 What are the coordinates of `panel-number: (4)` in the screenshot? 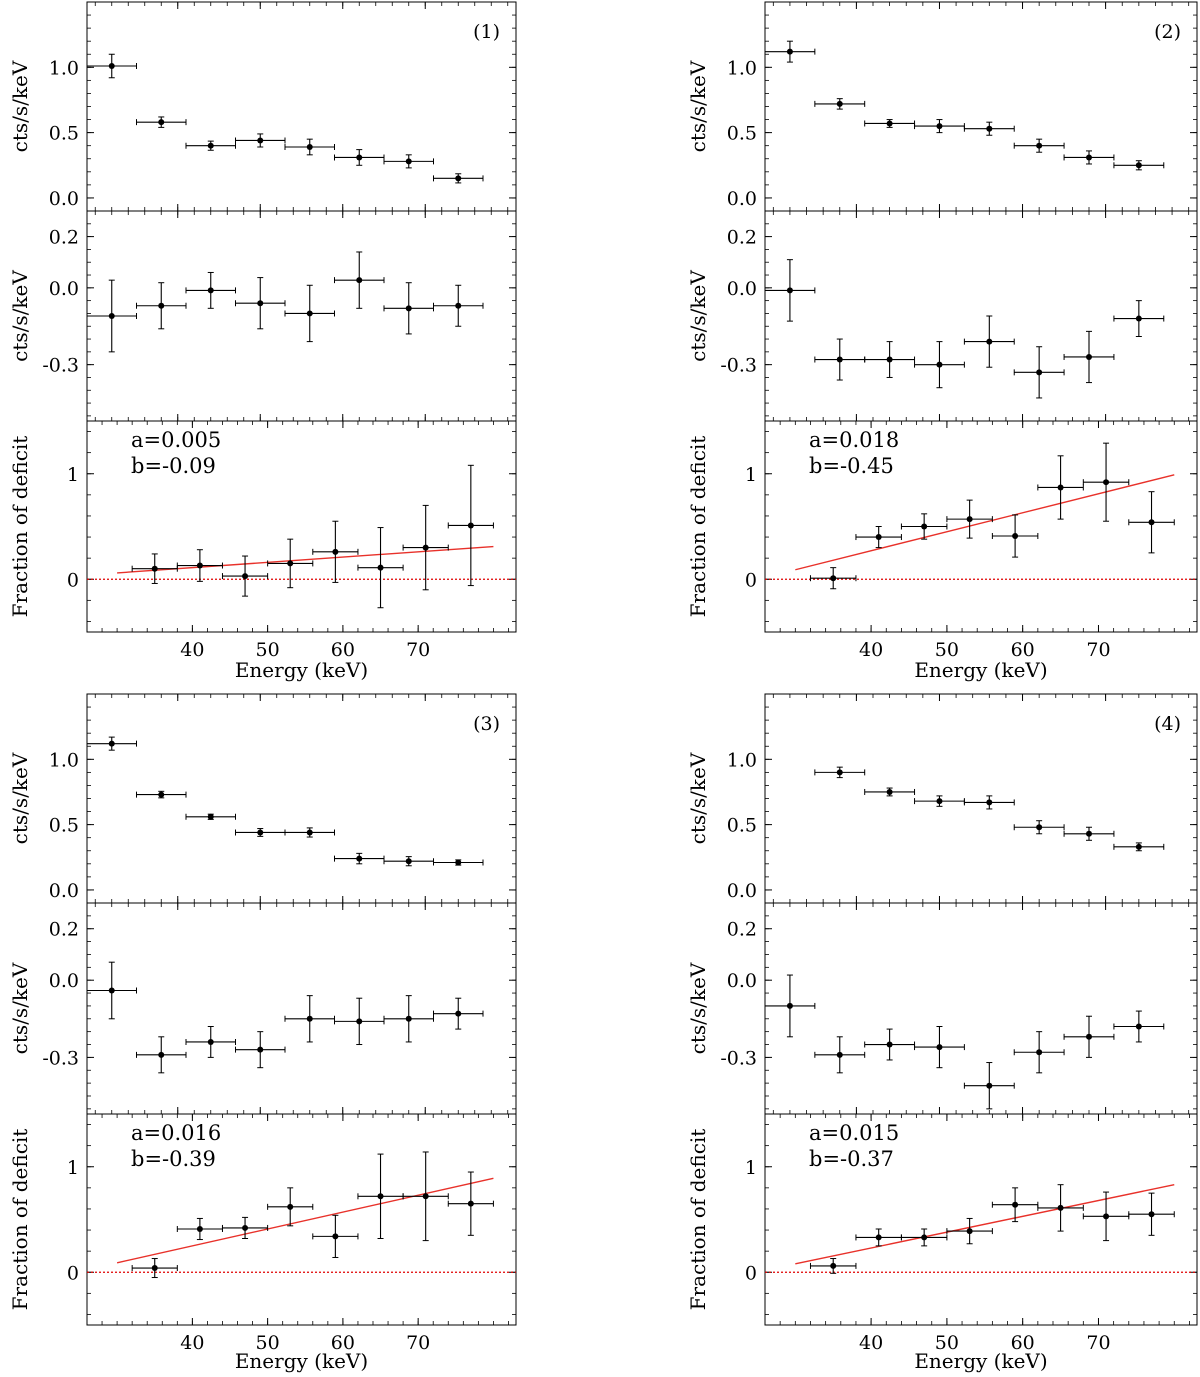 It's located at (1167, 724).